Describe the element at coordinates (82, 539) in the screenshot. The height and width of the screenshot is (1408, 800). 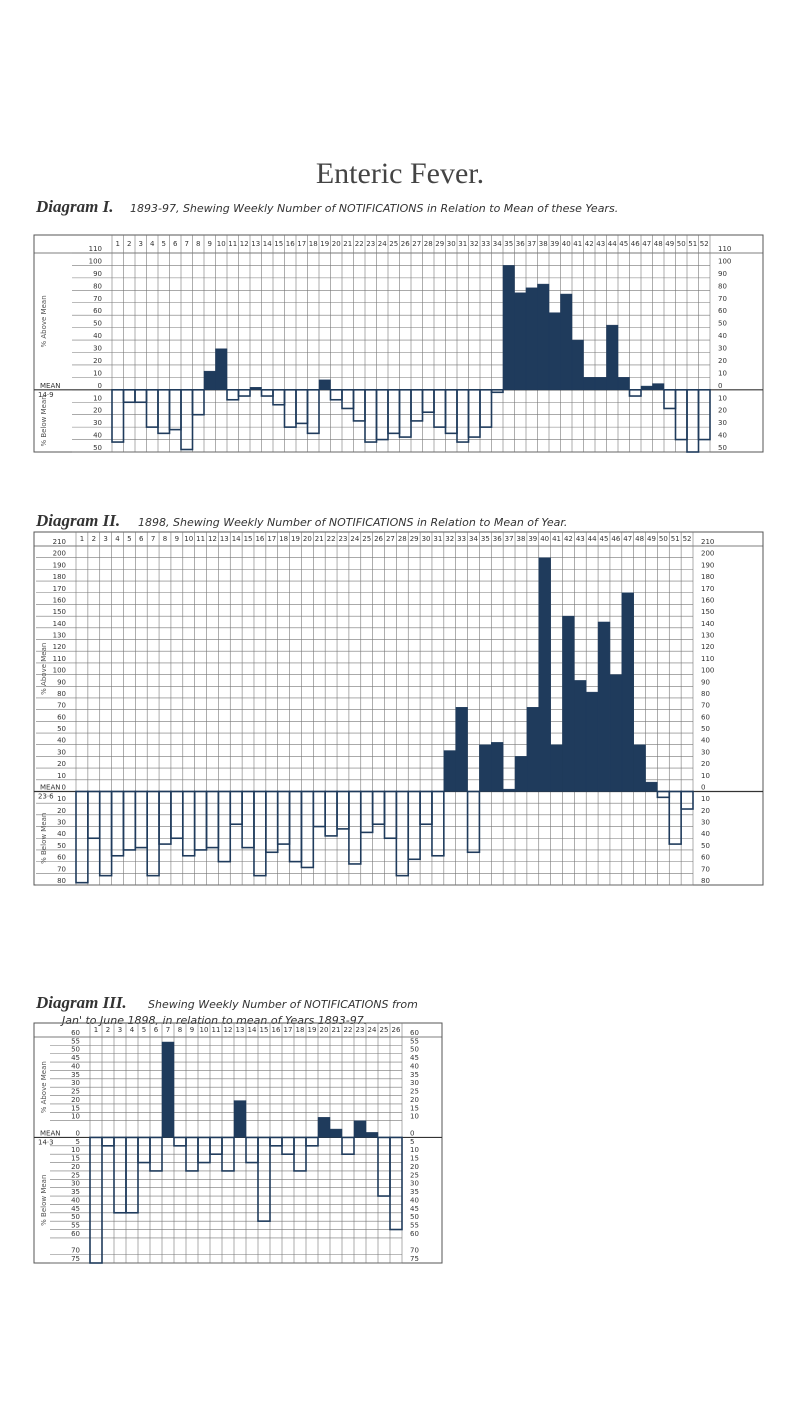
I see `week-label: 1` at that location.